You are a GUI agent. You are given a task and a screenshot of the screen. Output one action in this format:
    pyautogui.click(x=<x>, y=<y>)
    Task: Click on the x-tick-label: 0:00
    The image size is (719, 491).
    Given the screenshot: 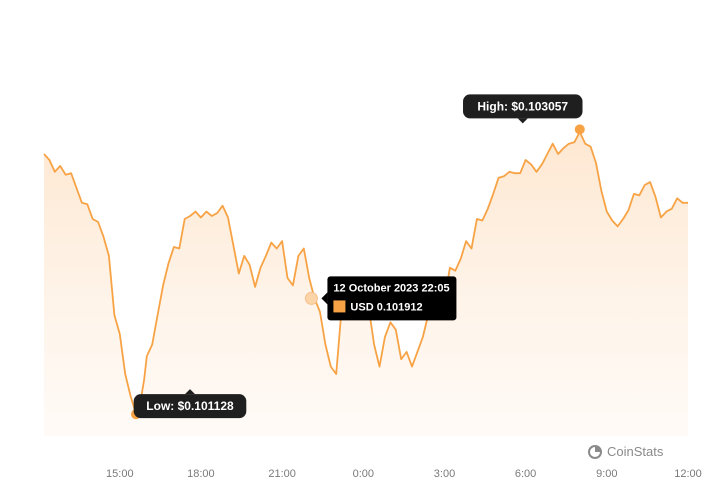 What is the action you would take?
    pyautogui.click(x=363, y=474)
    